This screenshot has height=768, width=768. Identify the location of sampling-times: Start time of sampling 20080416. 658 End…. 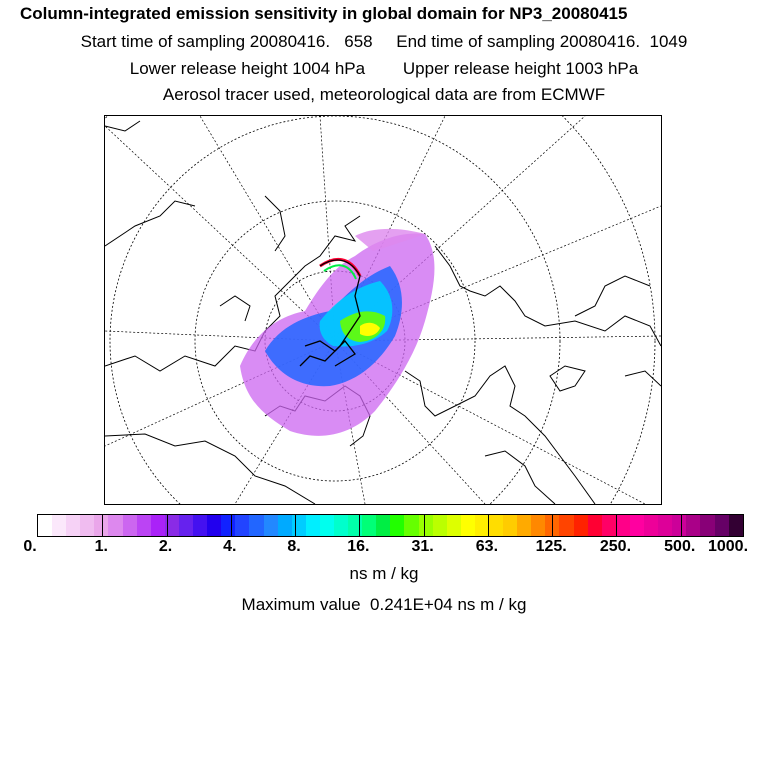
(384, 41).